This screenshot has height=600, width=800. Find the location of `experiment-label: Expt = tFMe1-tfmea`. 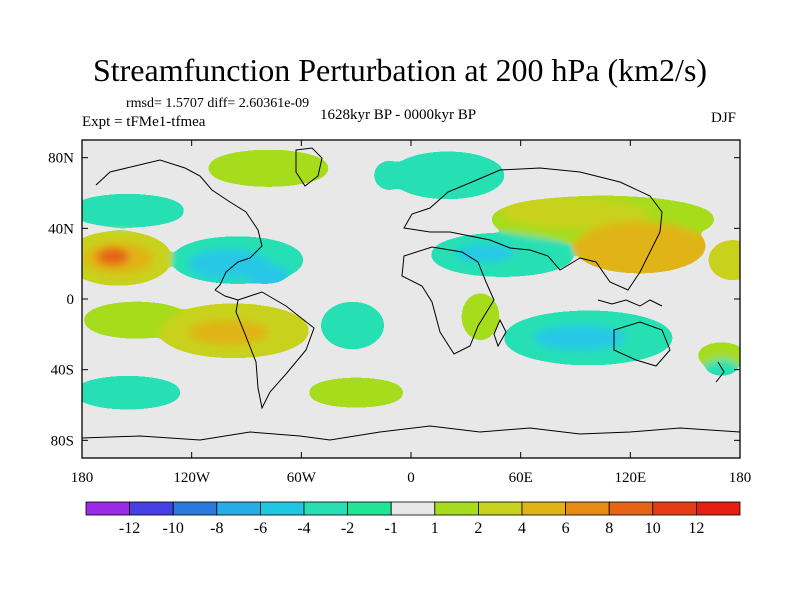

experiment-label: Expt = tFMe1-tfmea is located at coordinates (144, 122).